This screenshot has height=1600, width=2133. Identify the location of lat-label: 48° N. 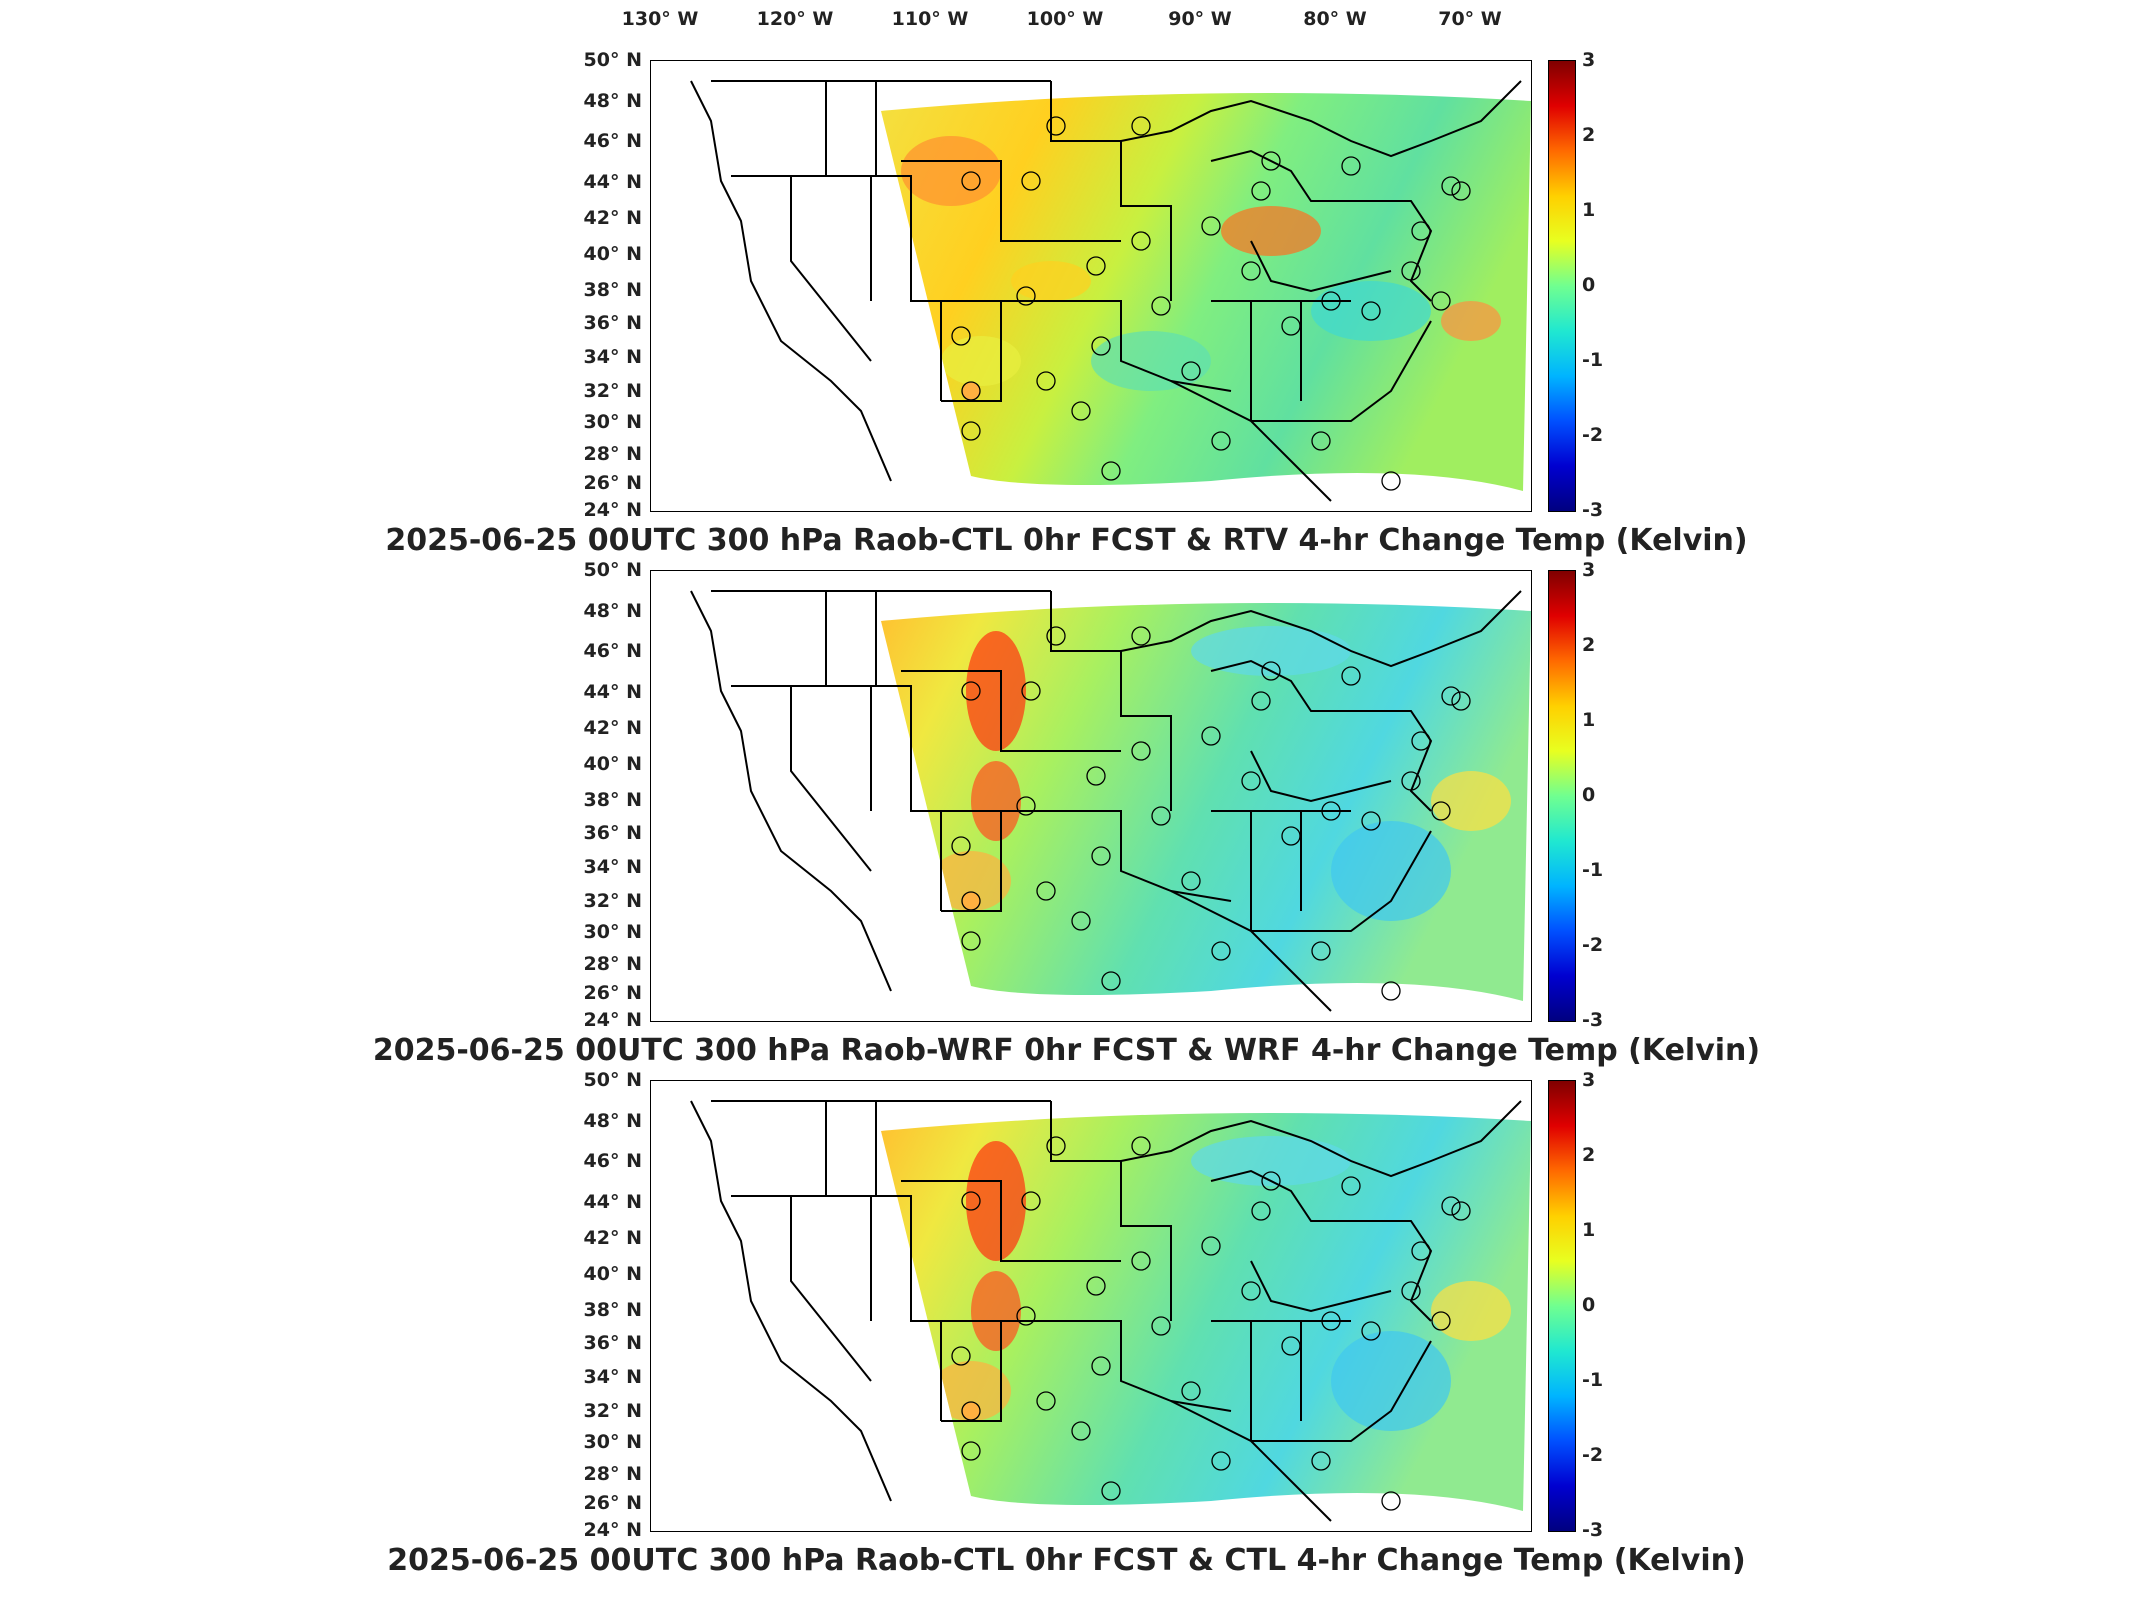
(612, 1120).